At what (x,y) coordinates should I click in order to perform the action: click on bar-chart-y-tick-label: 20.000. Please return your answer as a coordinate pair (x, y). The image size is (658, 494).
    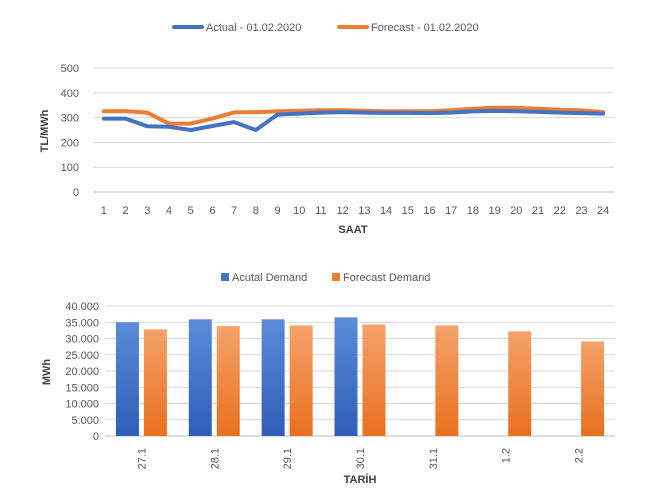
    Looking at the image, I should click on (82, 372).